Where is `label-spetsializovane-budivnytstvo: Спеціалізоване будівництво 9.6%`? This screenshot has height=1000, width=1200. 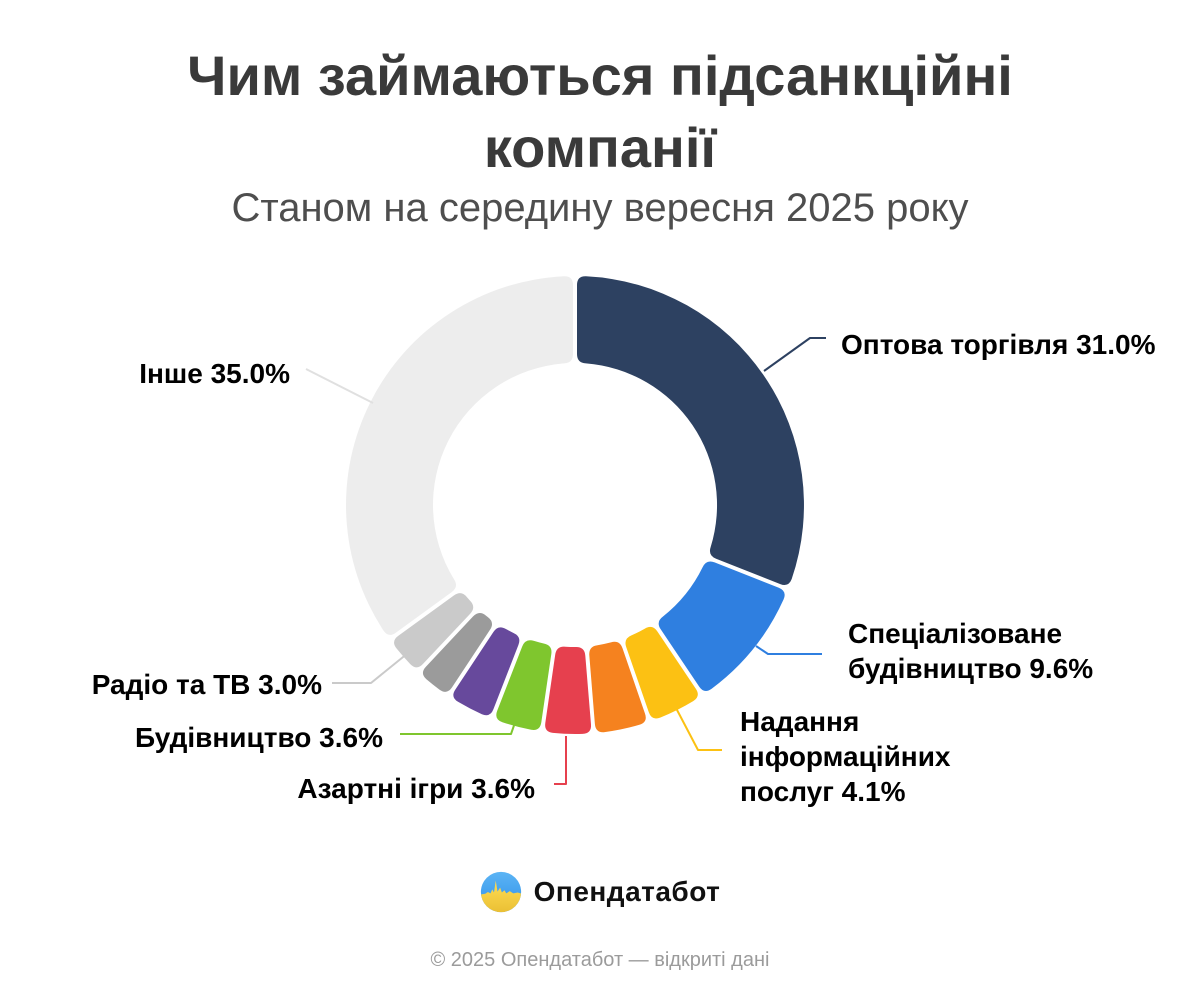
label-spetsializovane-budivnytstvo: Спеціалізоване будівництво 9.6% is located at coordinates (971, 651).